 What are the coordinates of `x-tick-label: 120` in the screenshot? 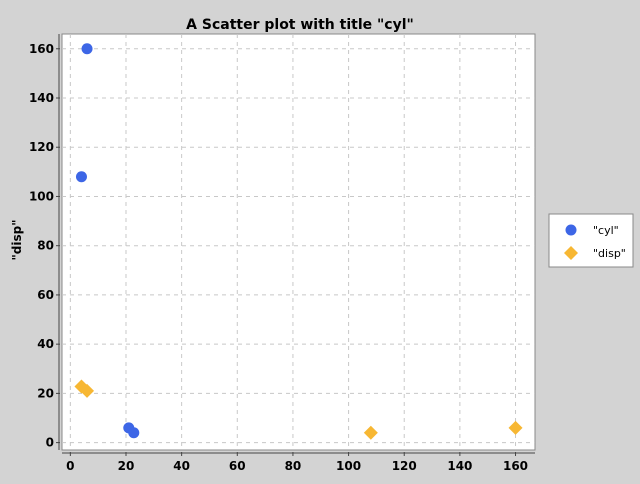 It's located at (404, 466).